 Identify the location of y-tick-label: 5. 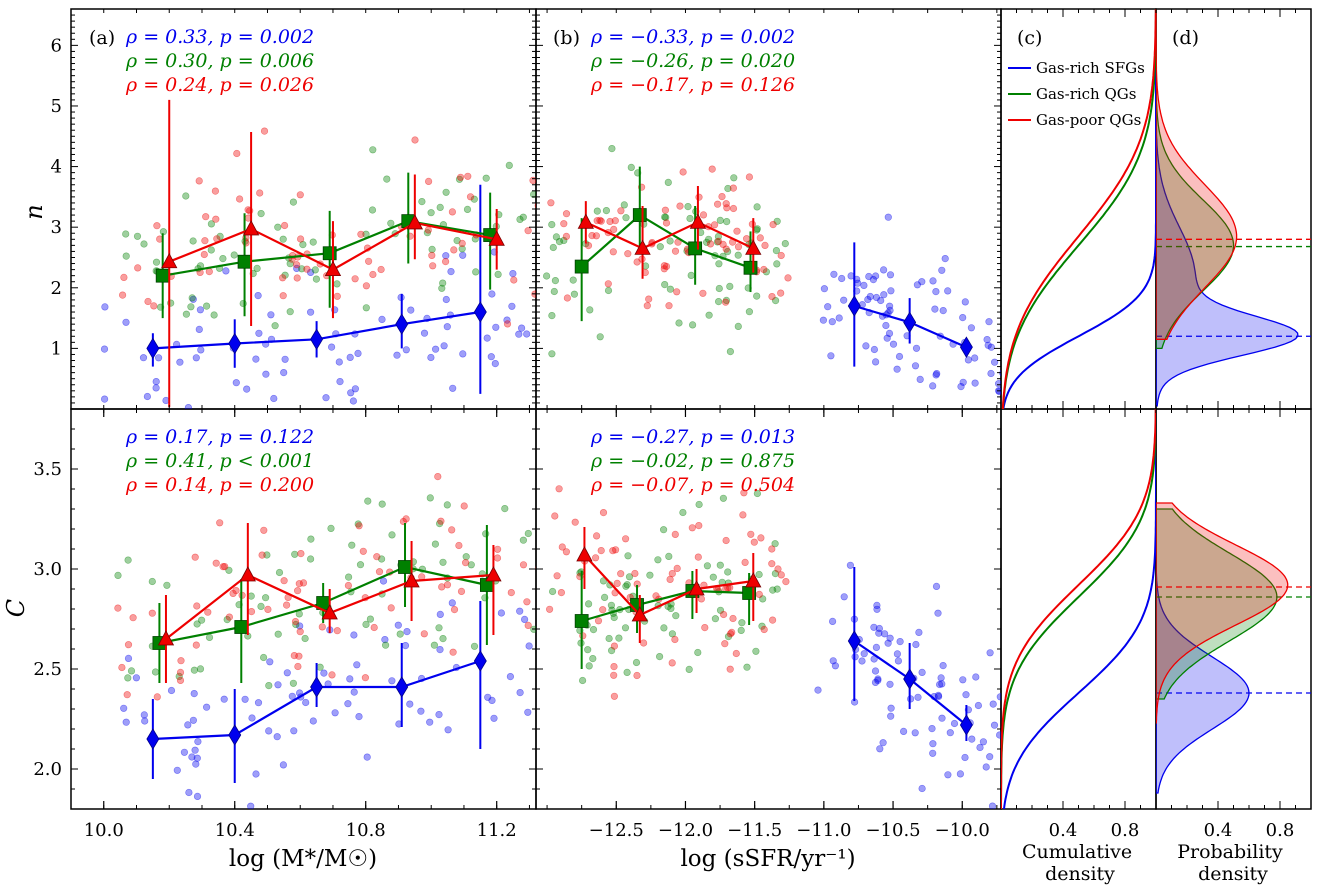
(56, 106).